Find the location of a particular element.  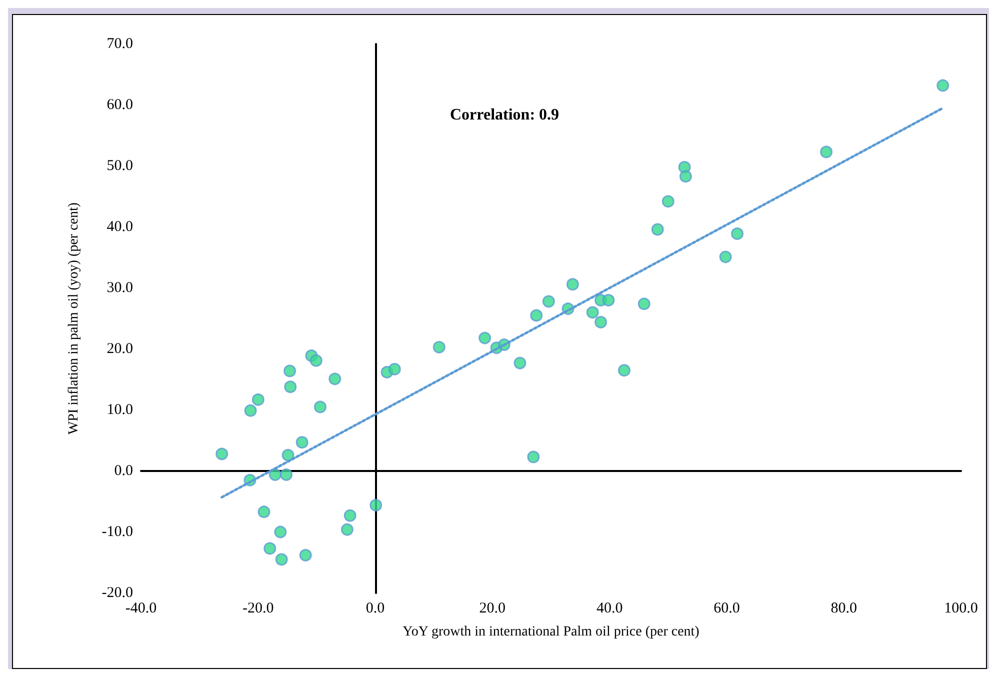

y-tick-label: 70.0 is located at coordinates (119, 44).